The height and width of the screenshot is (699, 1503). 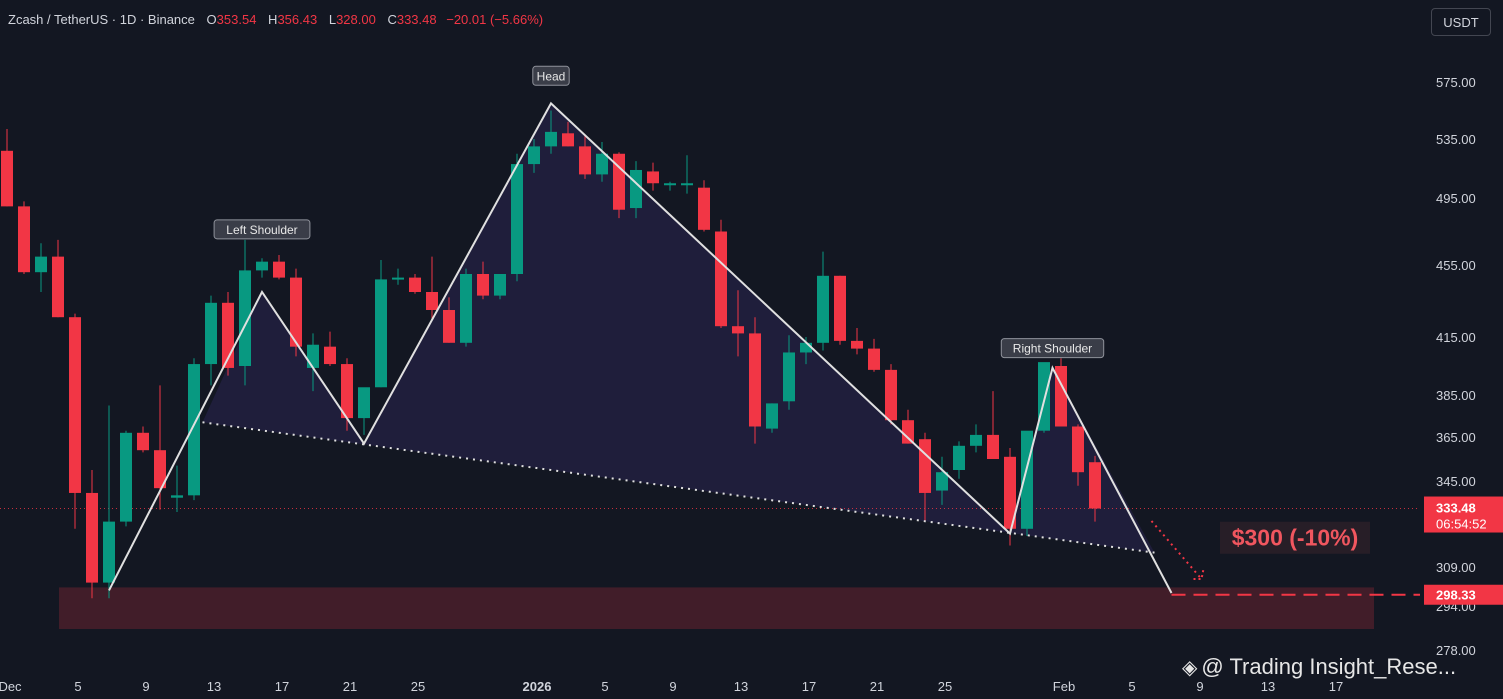 I want to click on close-value: 333.48, so click(x=416, y=19).